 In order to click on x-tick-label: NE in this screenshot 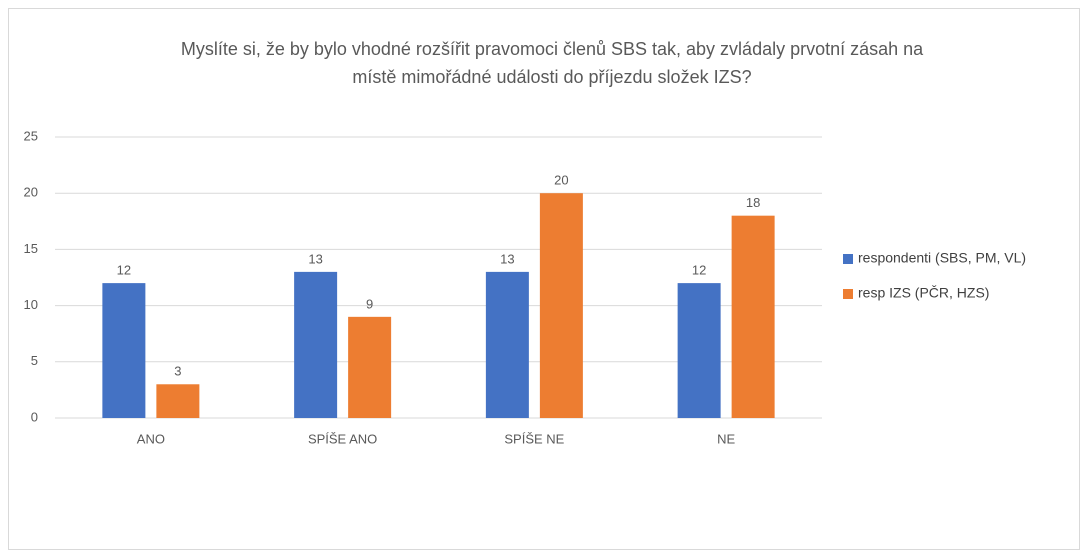, I will do `click(726, 438)`.